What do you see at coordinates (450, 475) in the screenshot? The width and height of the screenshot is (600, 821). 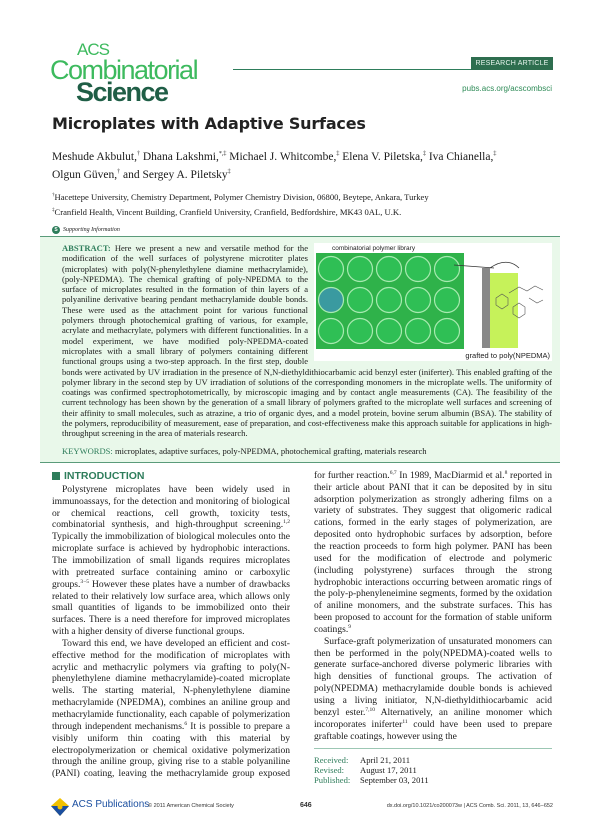 I see `text-run: In 1989, MacDiarmid et al.` at bounding box center [450, 475].